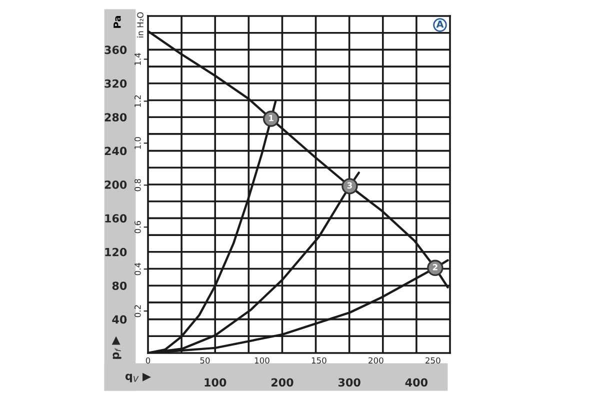 The height and width of the screenshot is (400, 600). Describe the element at coordinates (115, 117) in the screenshot. I see `y-tick-label: 280` at that location.